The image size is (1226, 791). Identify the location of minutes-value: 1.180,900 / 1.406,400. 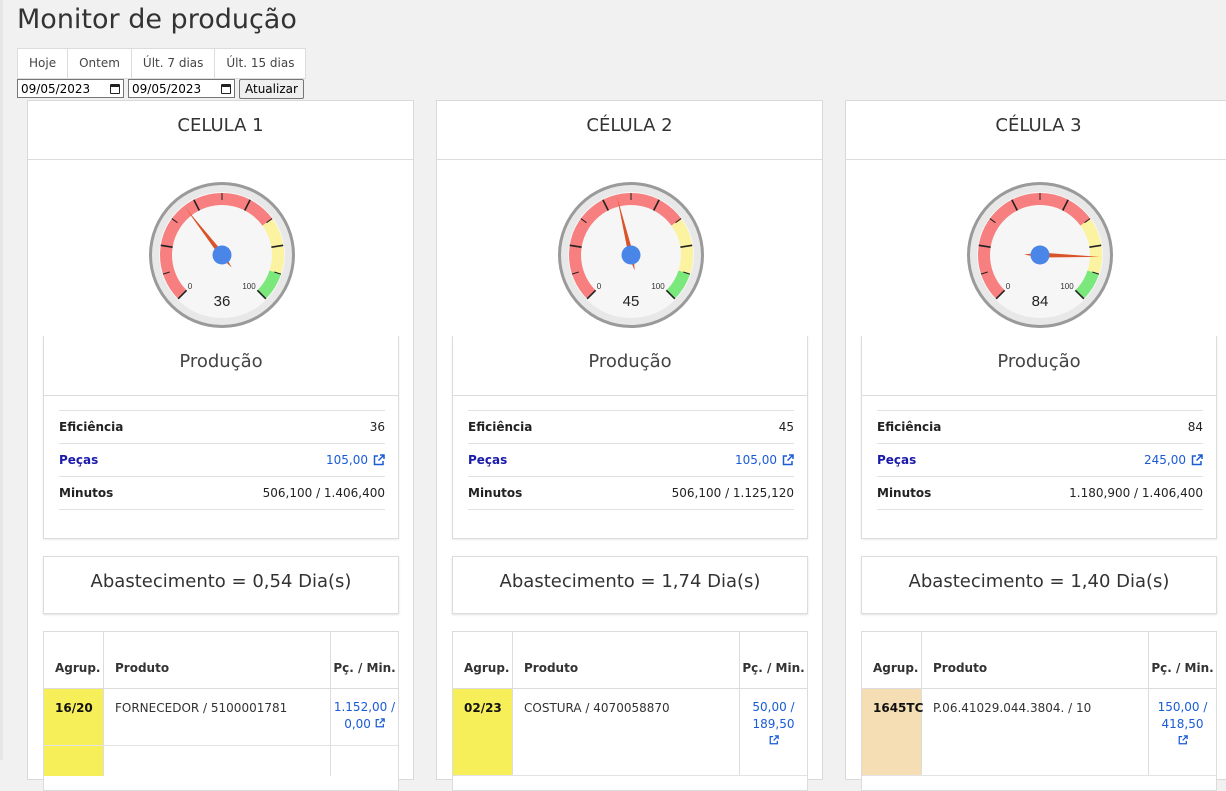
(1136, 493).